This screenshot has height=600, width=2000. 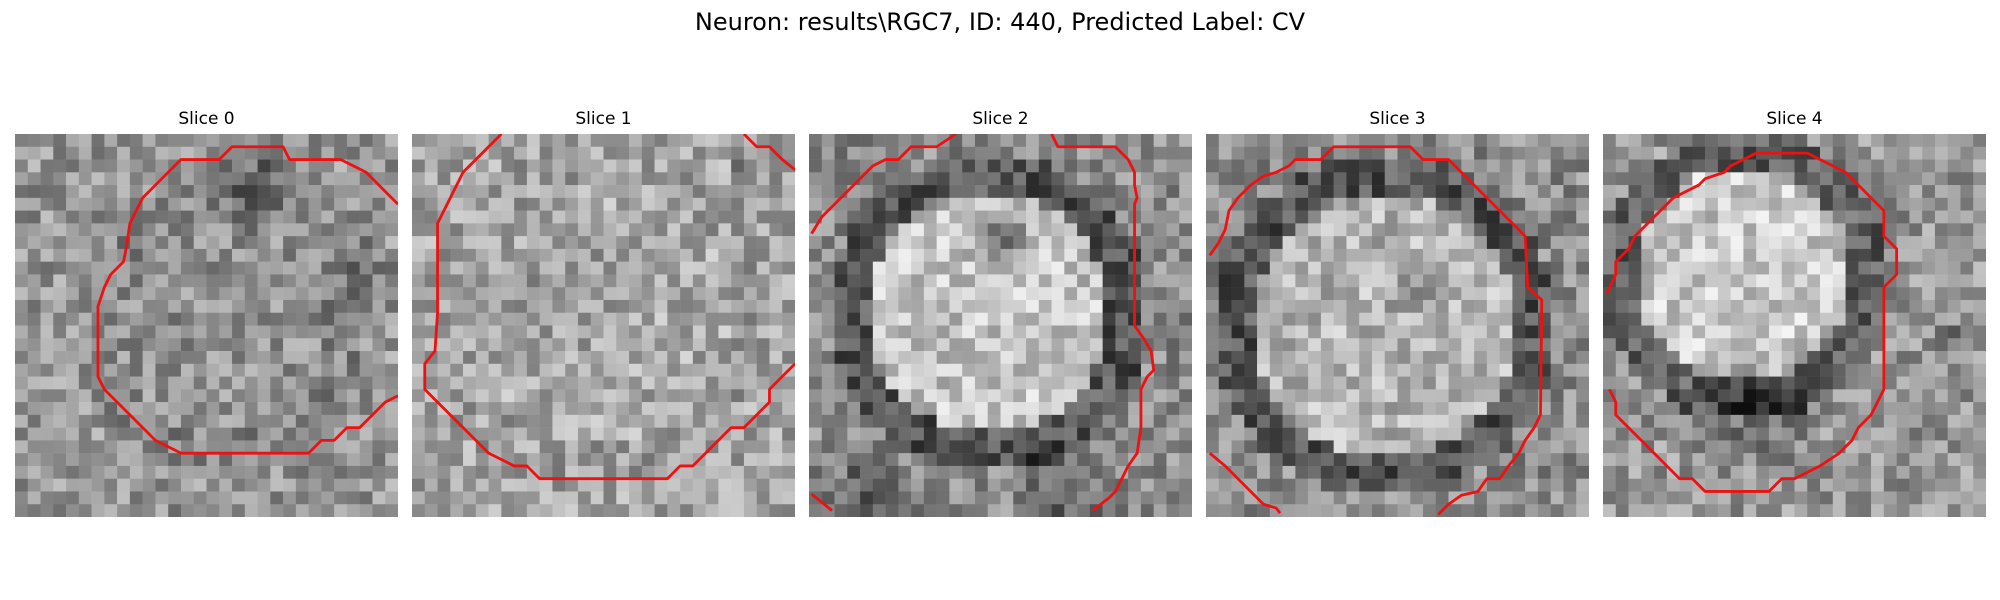 I want to click on slice-panel-4: Slice 4, so click(x=1794, y=312).